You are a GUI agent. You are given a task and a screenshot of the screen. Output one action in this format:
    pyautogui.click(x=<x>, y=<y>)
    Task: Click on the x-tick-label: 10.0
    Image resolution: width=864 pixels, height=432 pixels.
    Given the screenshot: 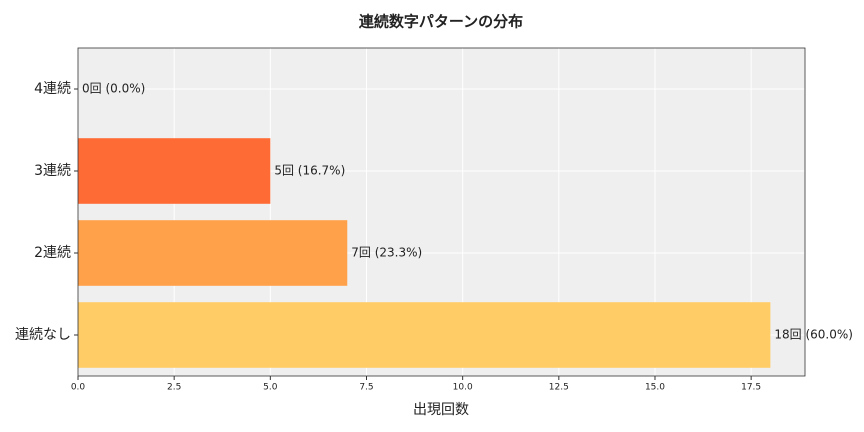 What is the action you would take?
    pyautogui.click(x=463, y=388)
    